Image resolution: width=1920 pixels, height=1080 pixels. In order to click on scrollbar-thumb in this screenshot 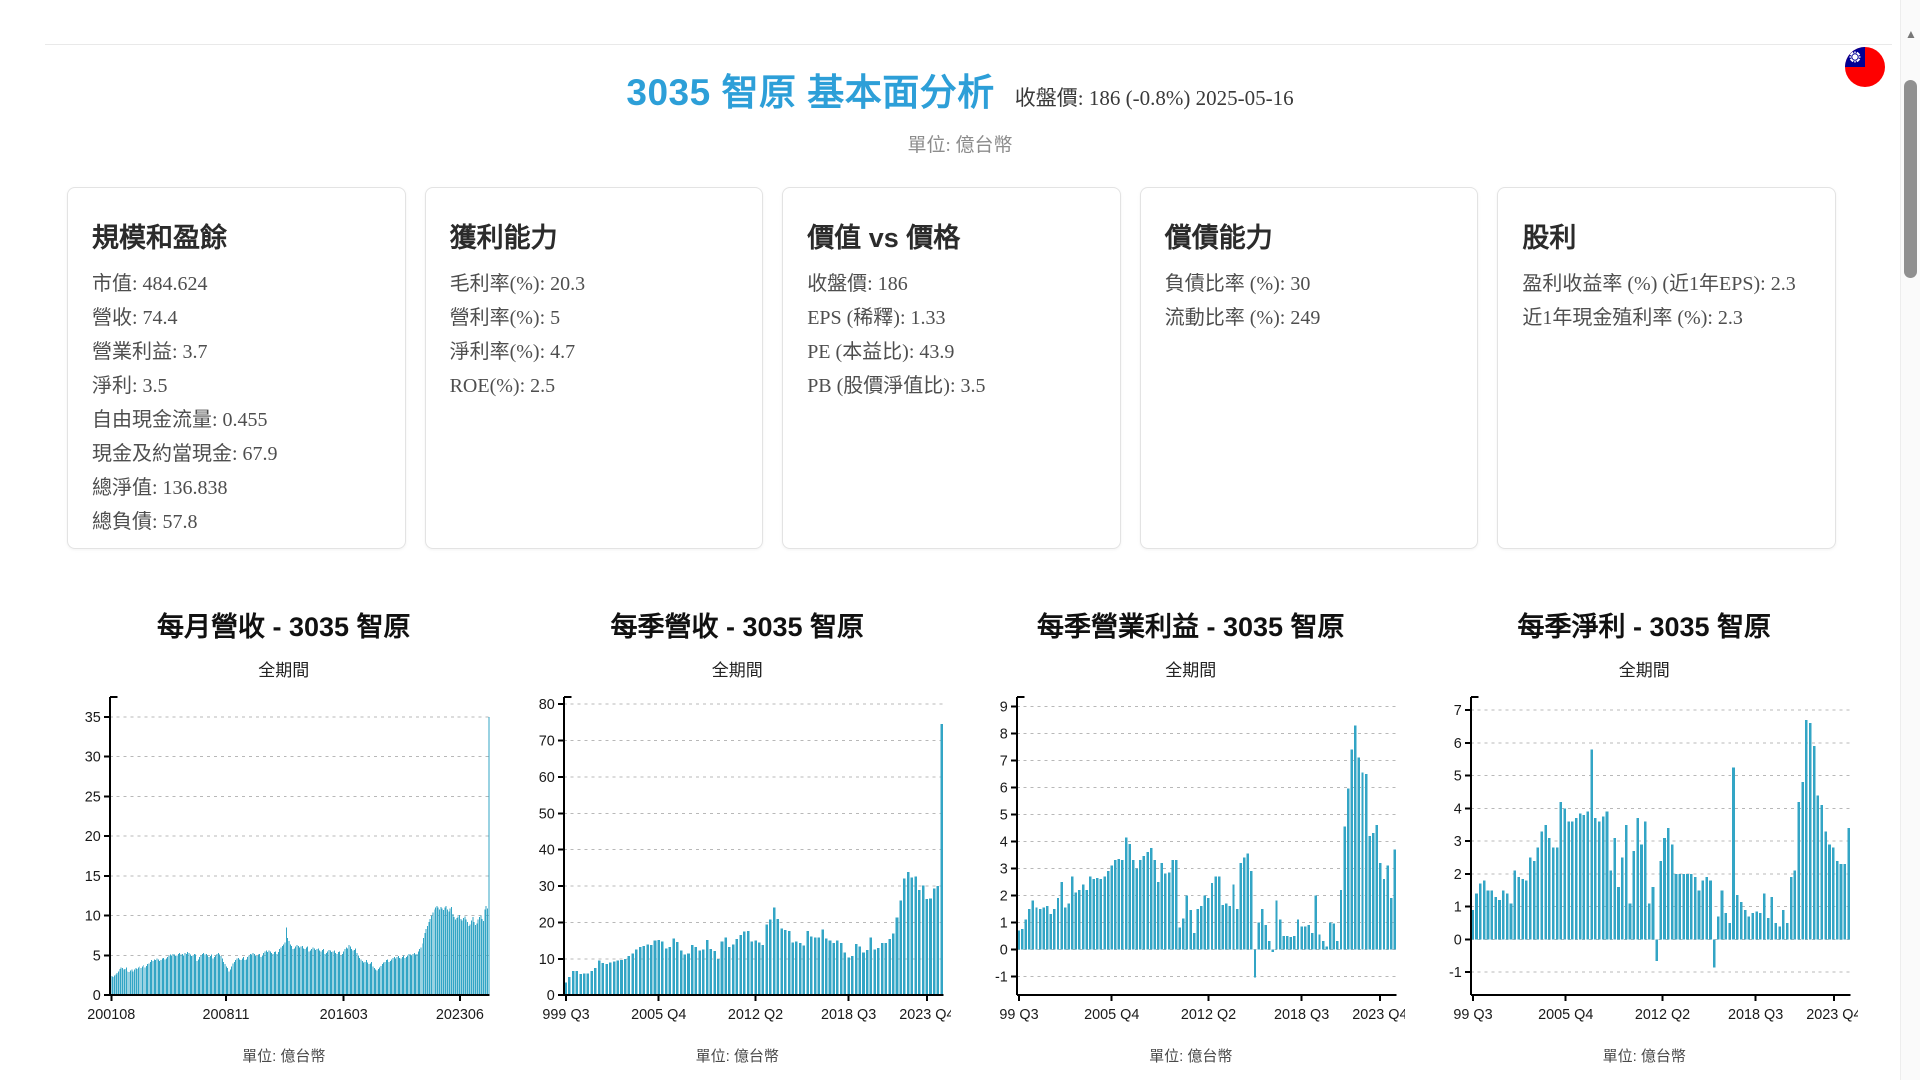, I will do `click(1910, 179)`.